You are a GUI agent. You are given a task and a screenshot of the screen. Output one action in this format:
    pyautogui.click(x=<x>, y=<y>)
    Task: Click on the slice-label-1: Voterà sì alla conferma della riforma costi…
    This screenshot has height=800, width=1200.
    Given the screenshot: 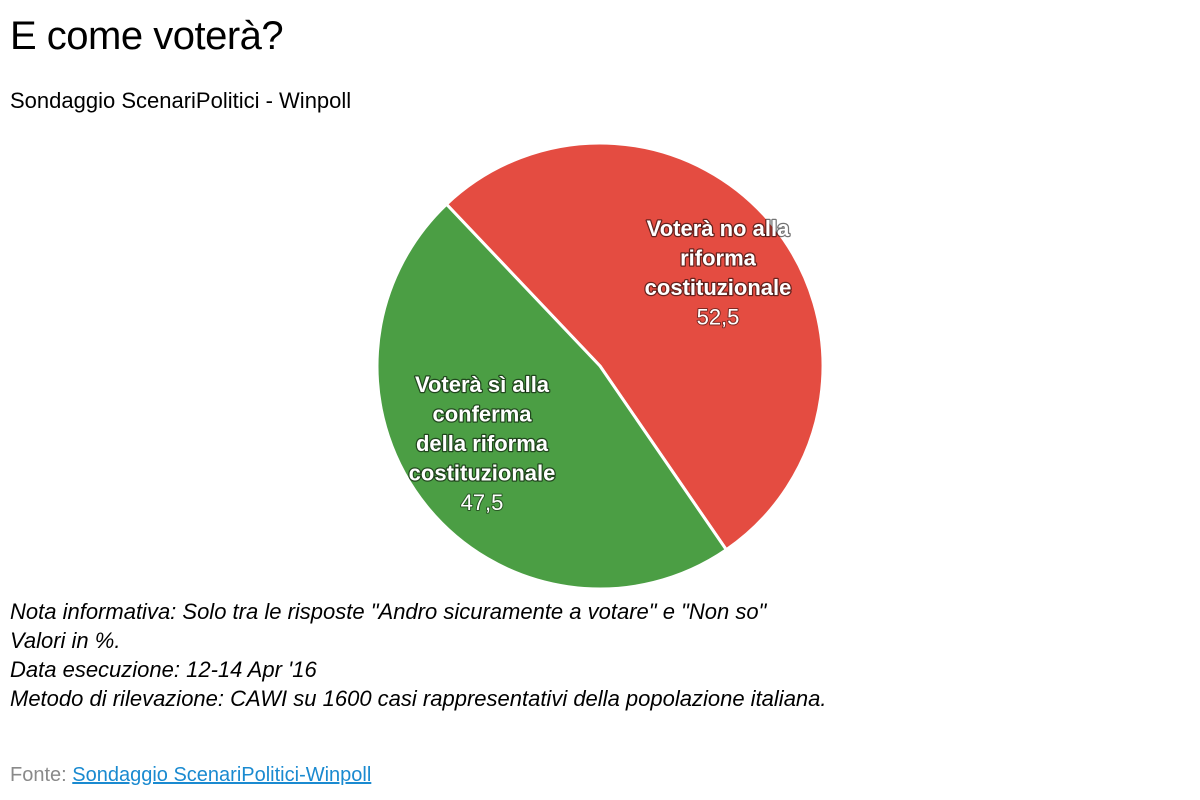 What is the action you would take?
    pyautogui.click(x=482, y=443)
    